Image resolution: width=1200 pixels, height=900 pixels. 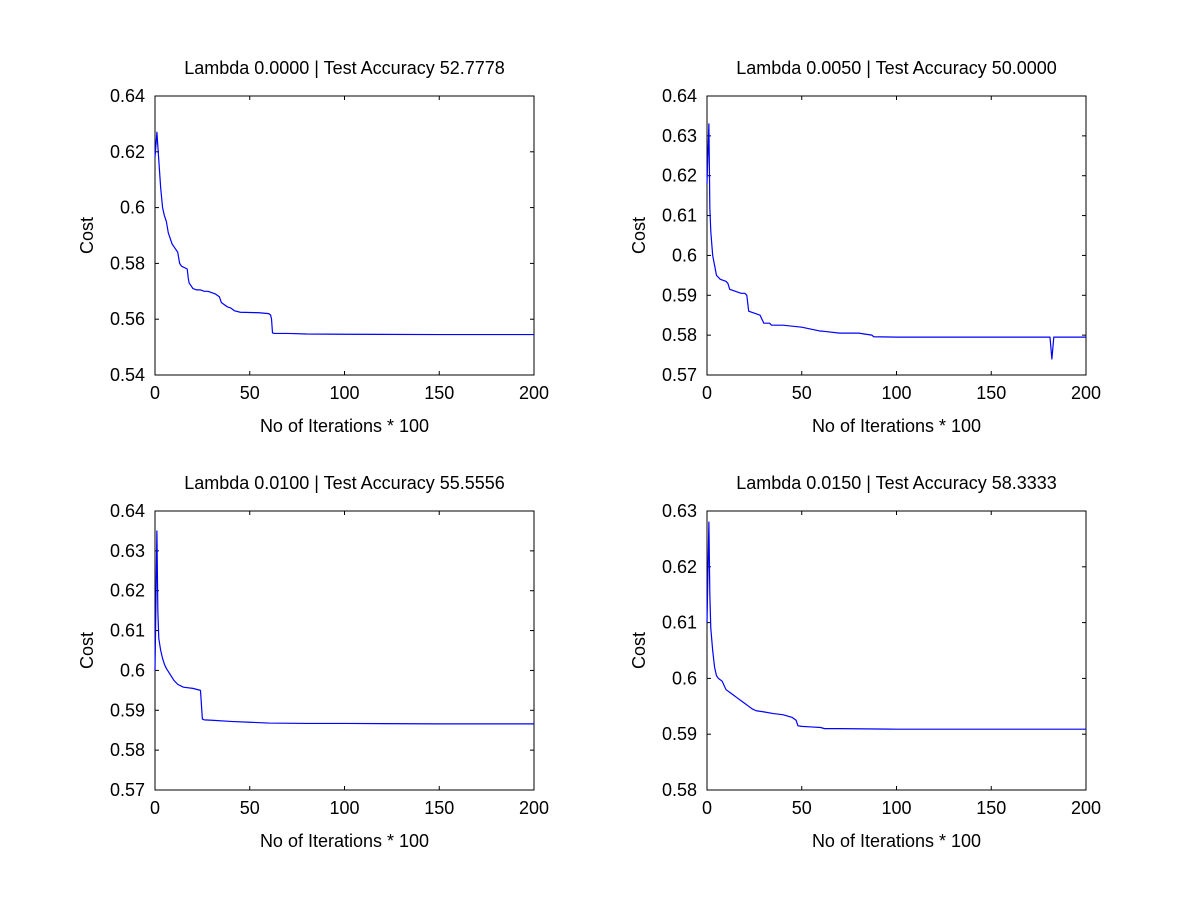 I want to click on subplot-title: Lambda 0.0050 | Test Accuracy 50.0000, so click(x=896, y=68).